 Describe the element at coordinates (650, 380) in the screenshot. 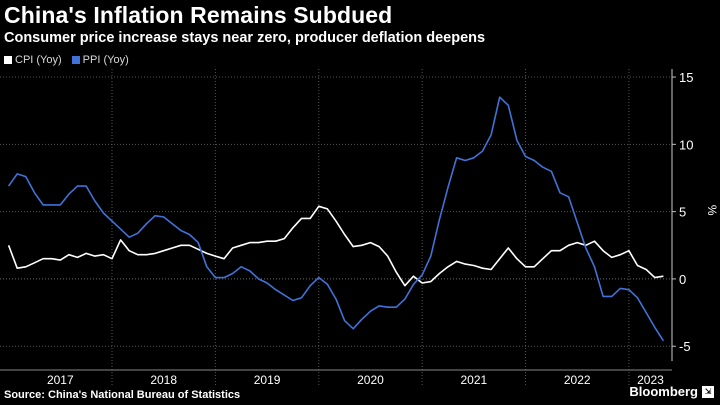

I see `x-tick-label: 2023` at that location.